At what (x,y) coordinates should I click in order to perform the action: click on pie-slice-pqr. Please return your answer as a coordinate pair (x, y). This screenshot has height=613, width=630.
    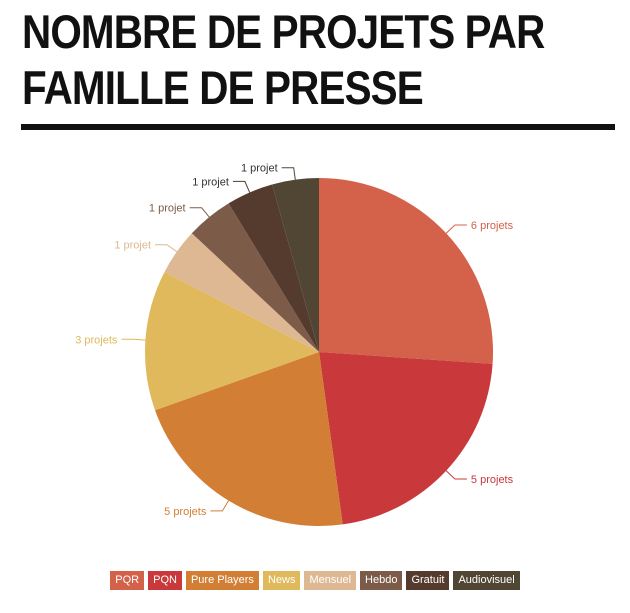
    Looking at the image, I should click on (406, 271).